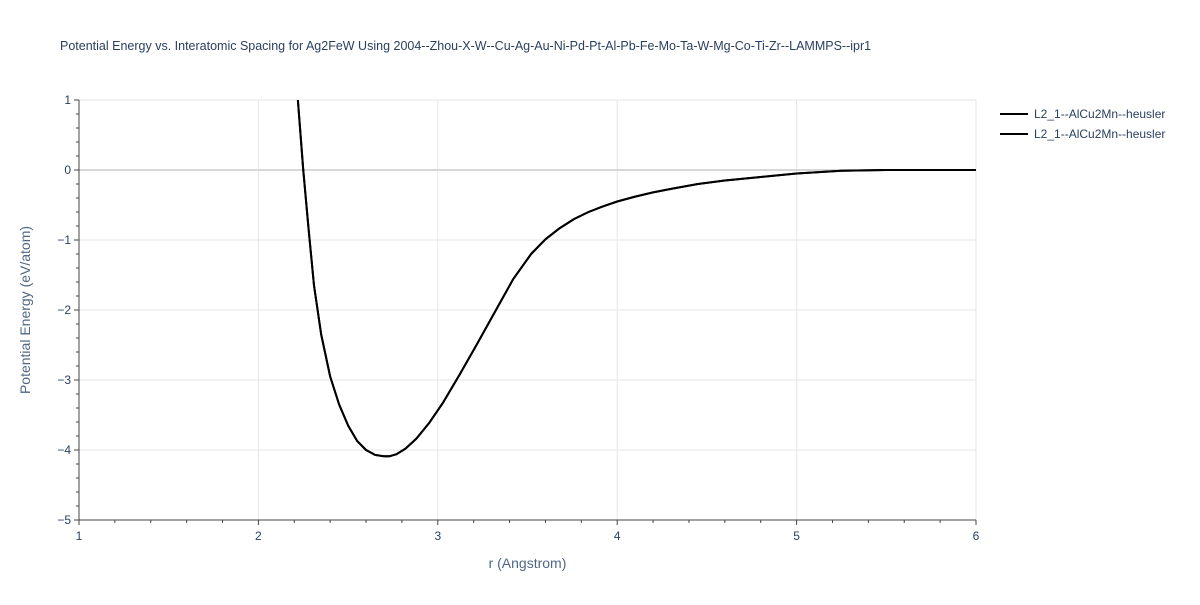  Describe the element at coordinates (976, 536) in the screenshot. I see `x-tick-label: 6` at that location.